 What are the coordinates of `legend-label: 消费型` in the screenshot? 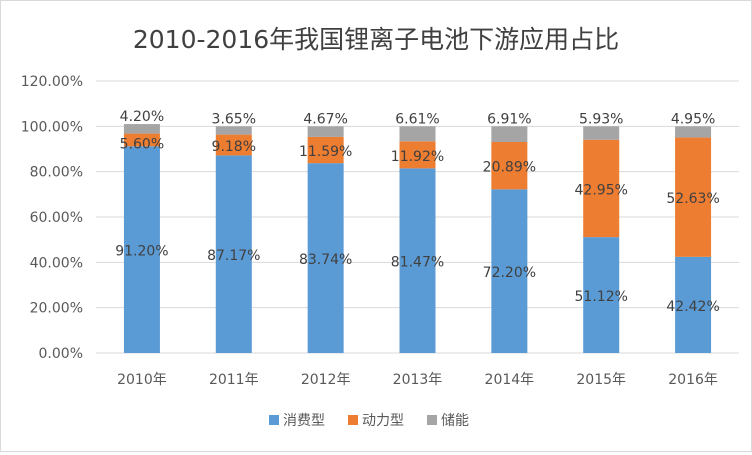 It's located at (304, 421).